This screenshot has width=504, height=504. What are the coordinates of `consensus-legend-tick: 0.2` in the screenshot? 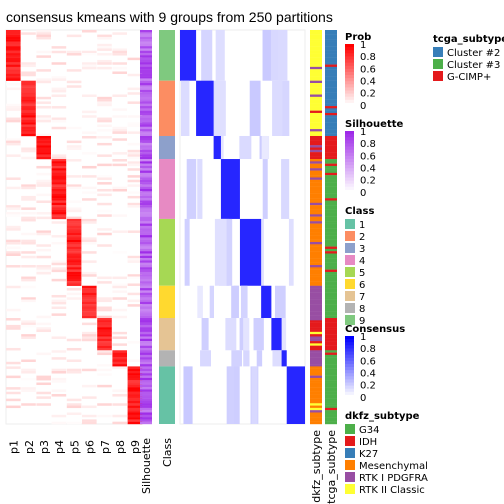 It's located at (368, 386).